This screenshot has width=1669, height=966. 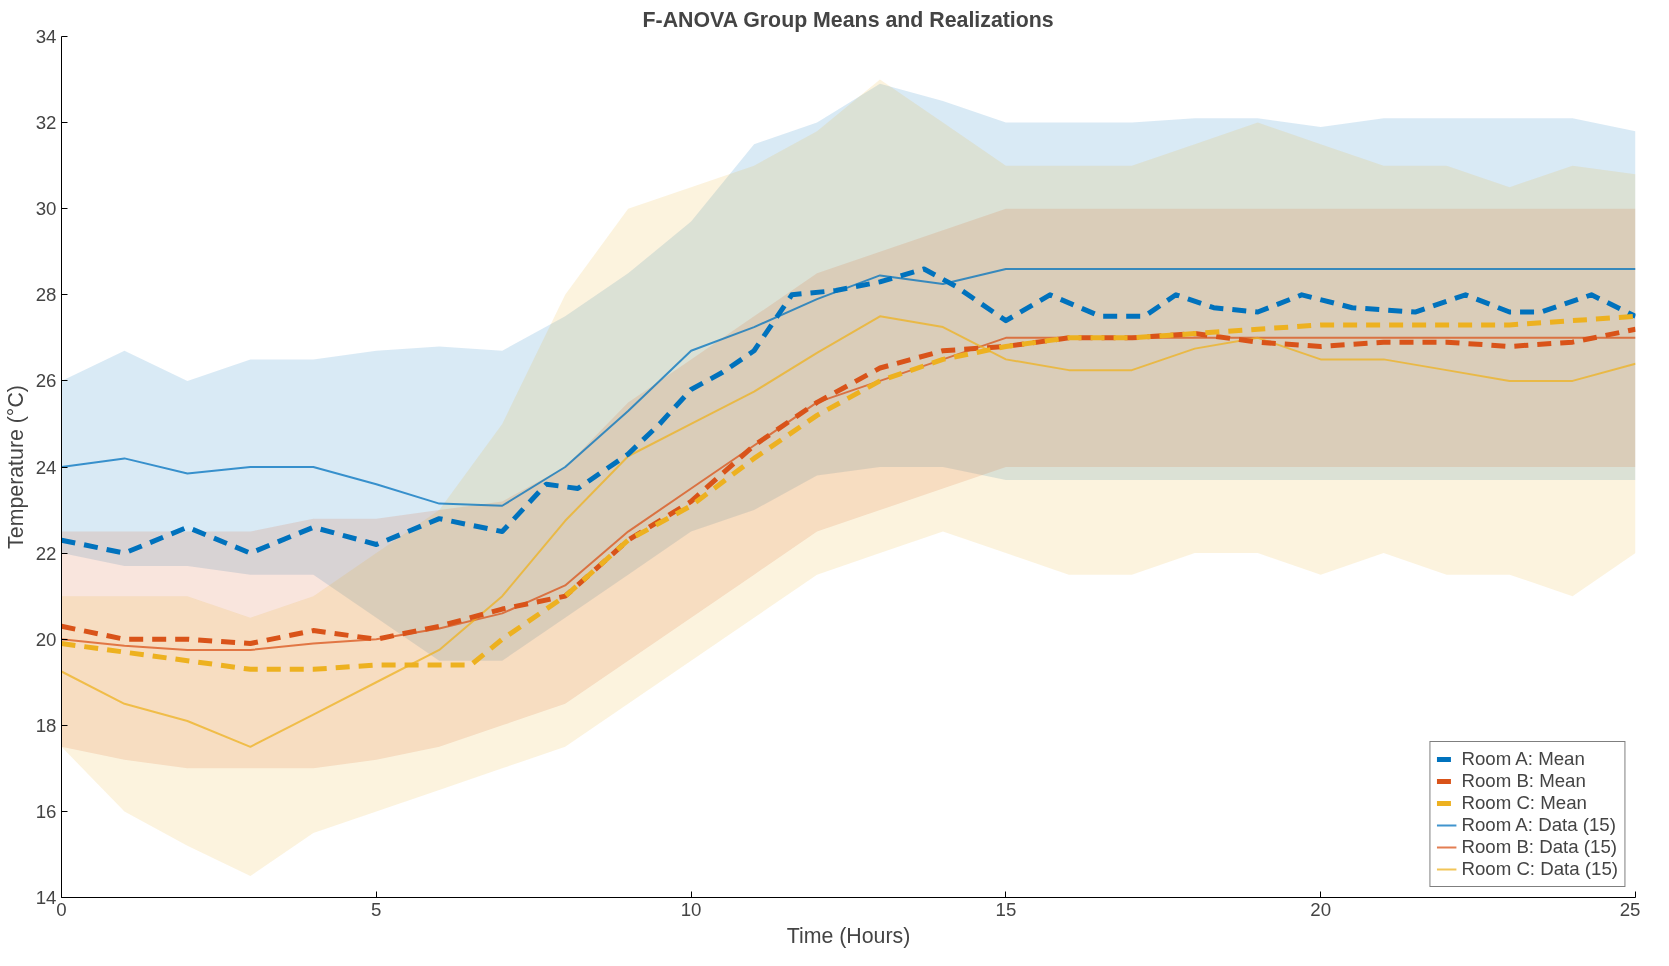 What do you see at coordinates (46, 123) in the screenshot?
I see `y-tick-label: 32` at bounding box center [46, 123].